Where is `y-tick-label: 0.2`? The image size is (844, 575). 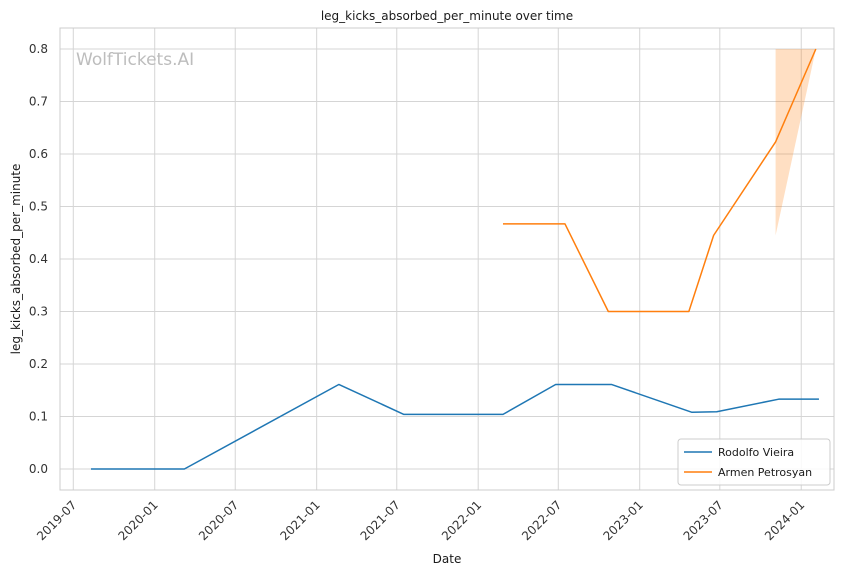 y-tick-label: 0.2 is located at coordinates (38, 364).